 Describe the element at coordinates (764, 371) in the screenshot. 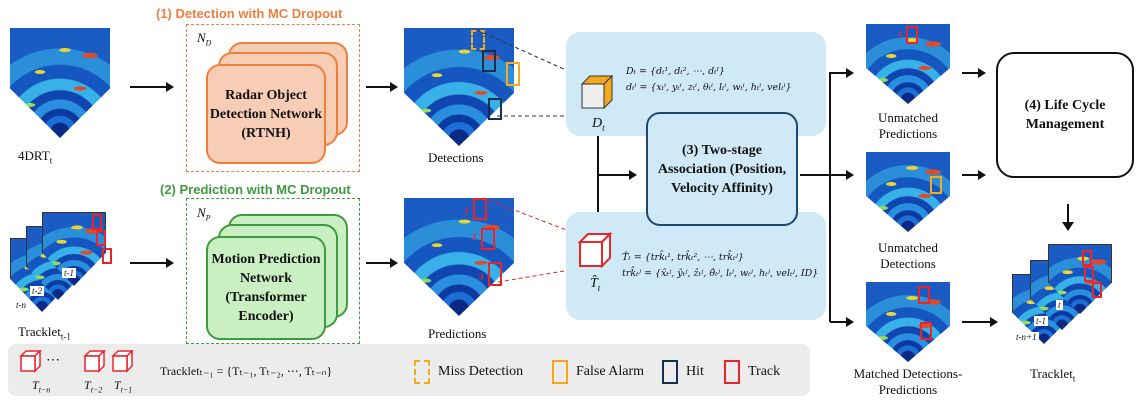

I see `legend-track-label: Track` at that location.